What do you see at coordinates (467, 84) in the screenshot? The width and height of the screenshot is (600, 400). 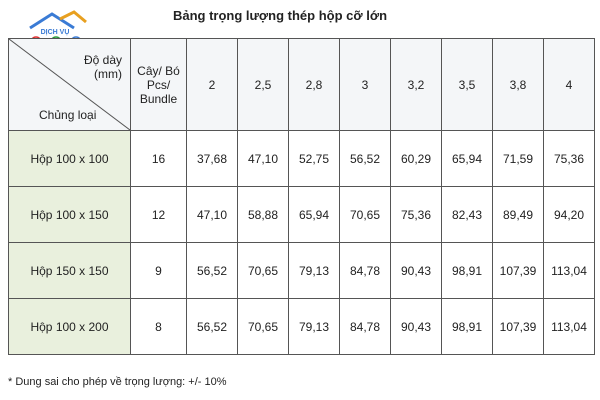 I see `thickness-header: 3,5` at bounding box center [467, 84].